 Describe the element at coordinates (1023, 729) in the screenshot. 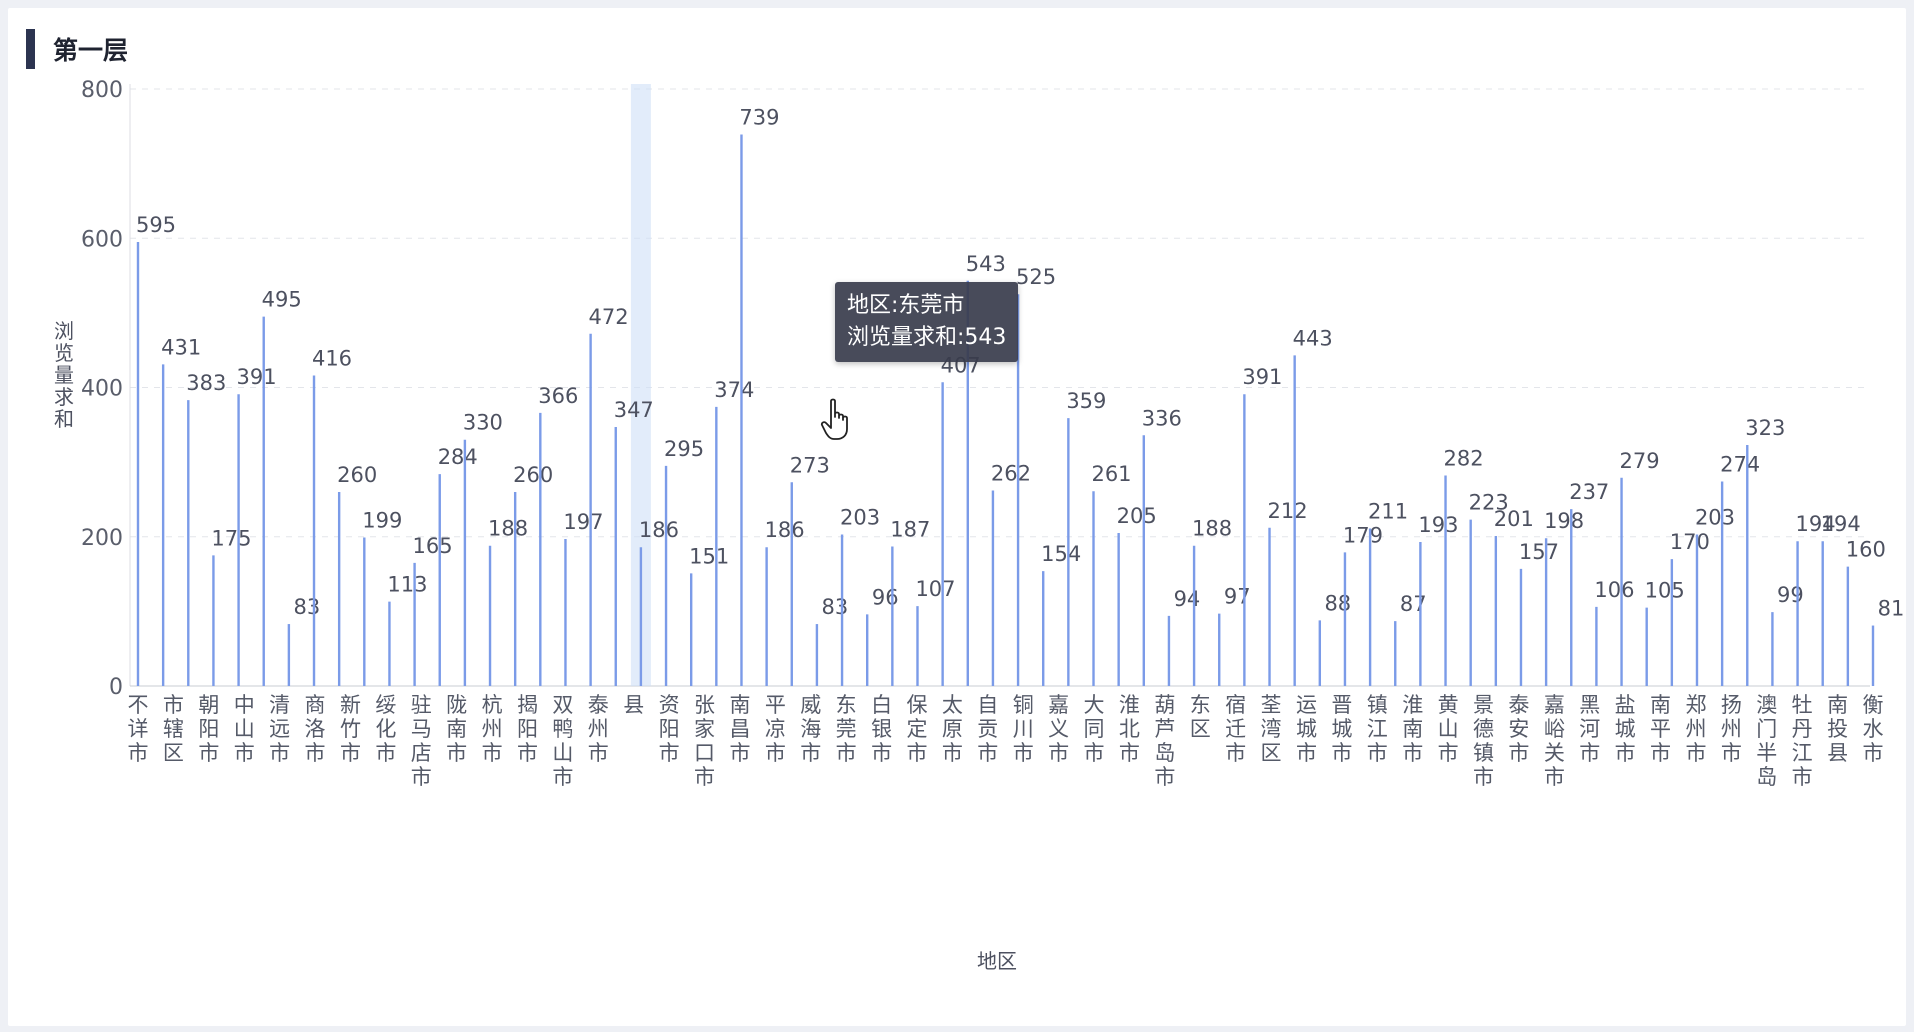

I see `x-tick-label: 铜川市` at that location.